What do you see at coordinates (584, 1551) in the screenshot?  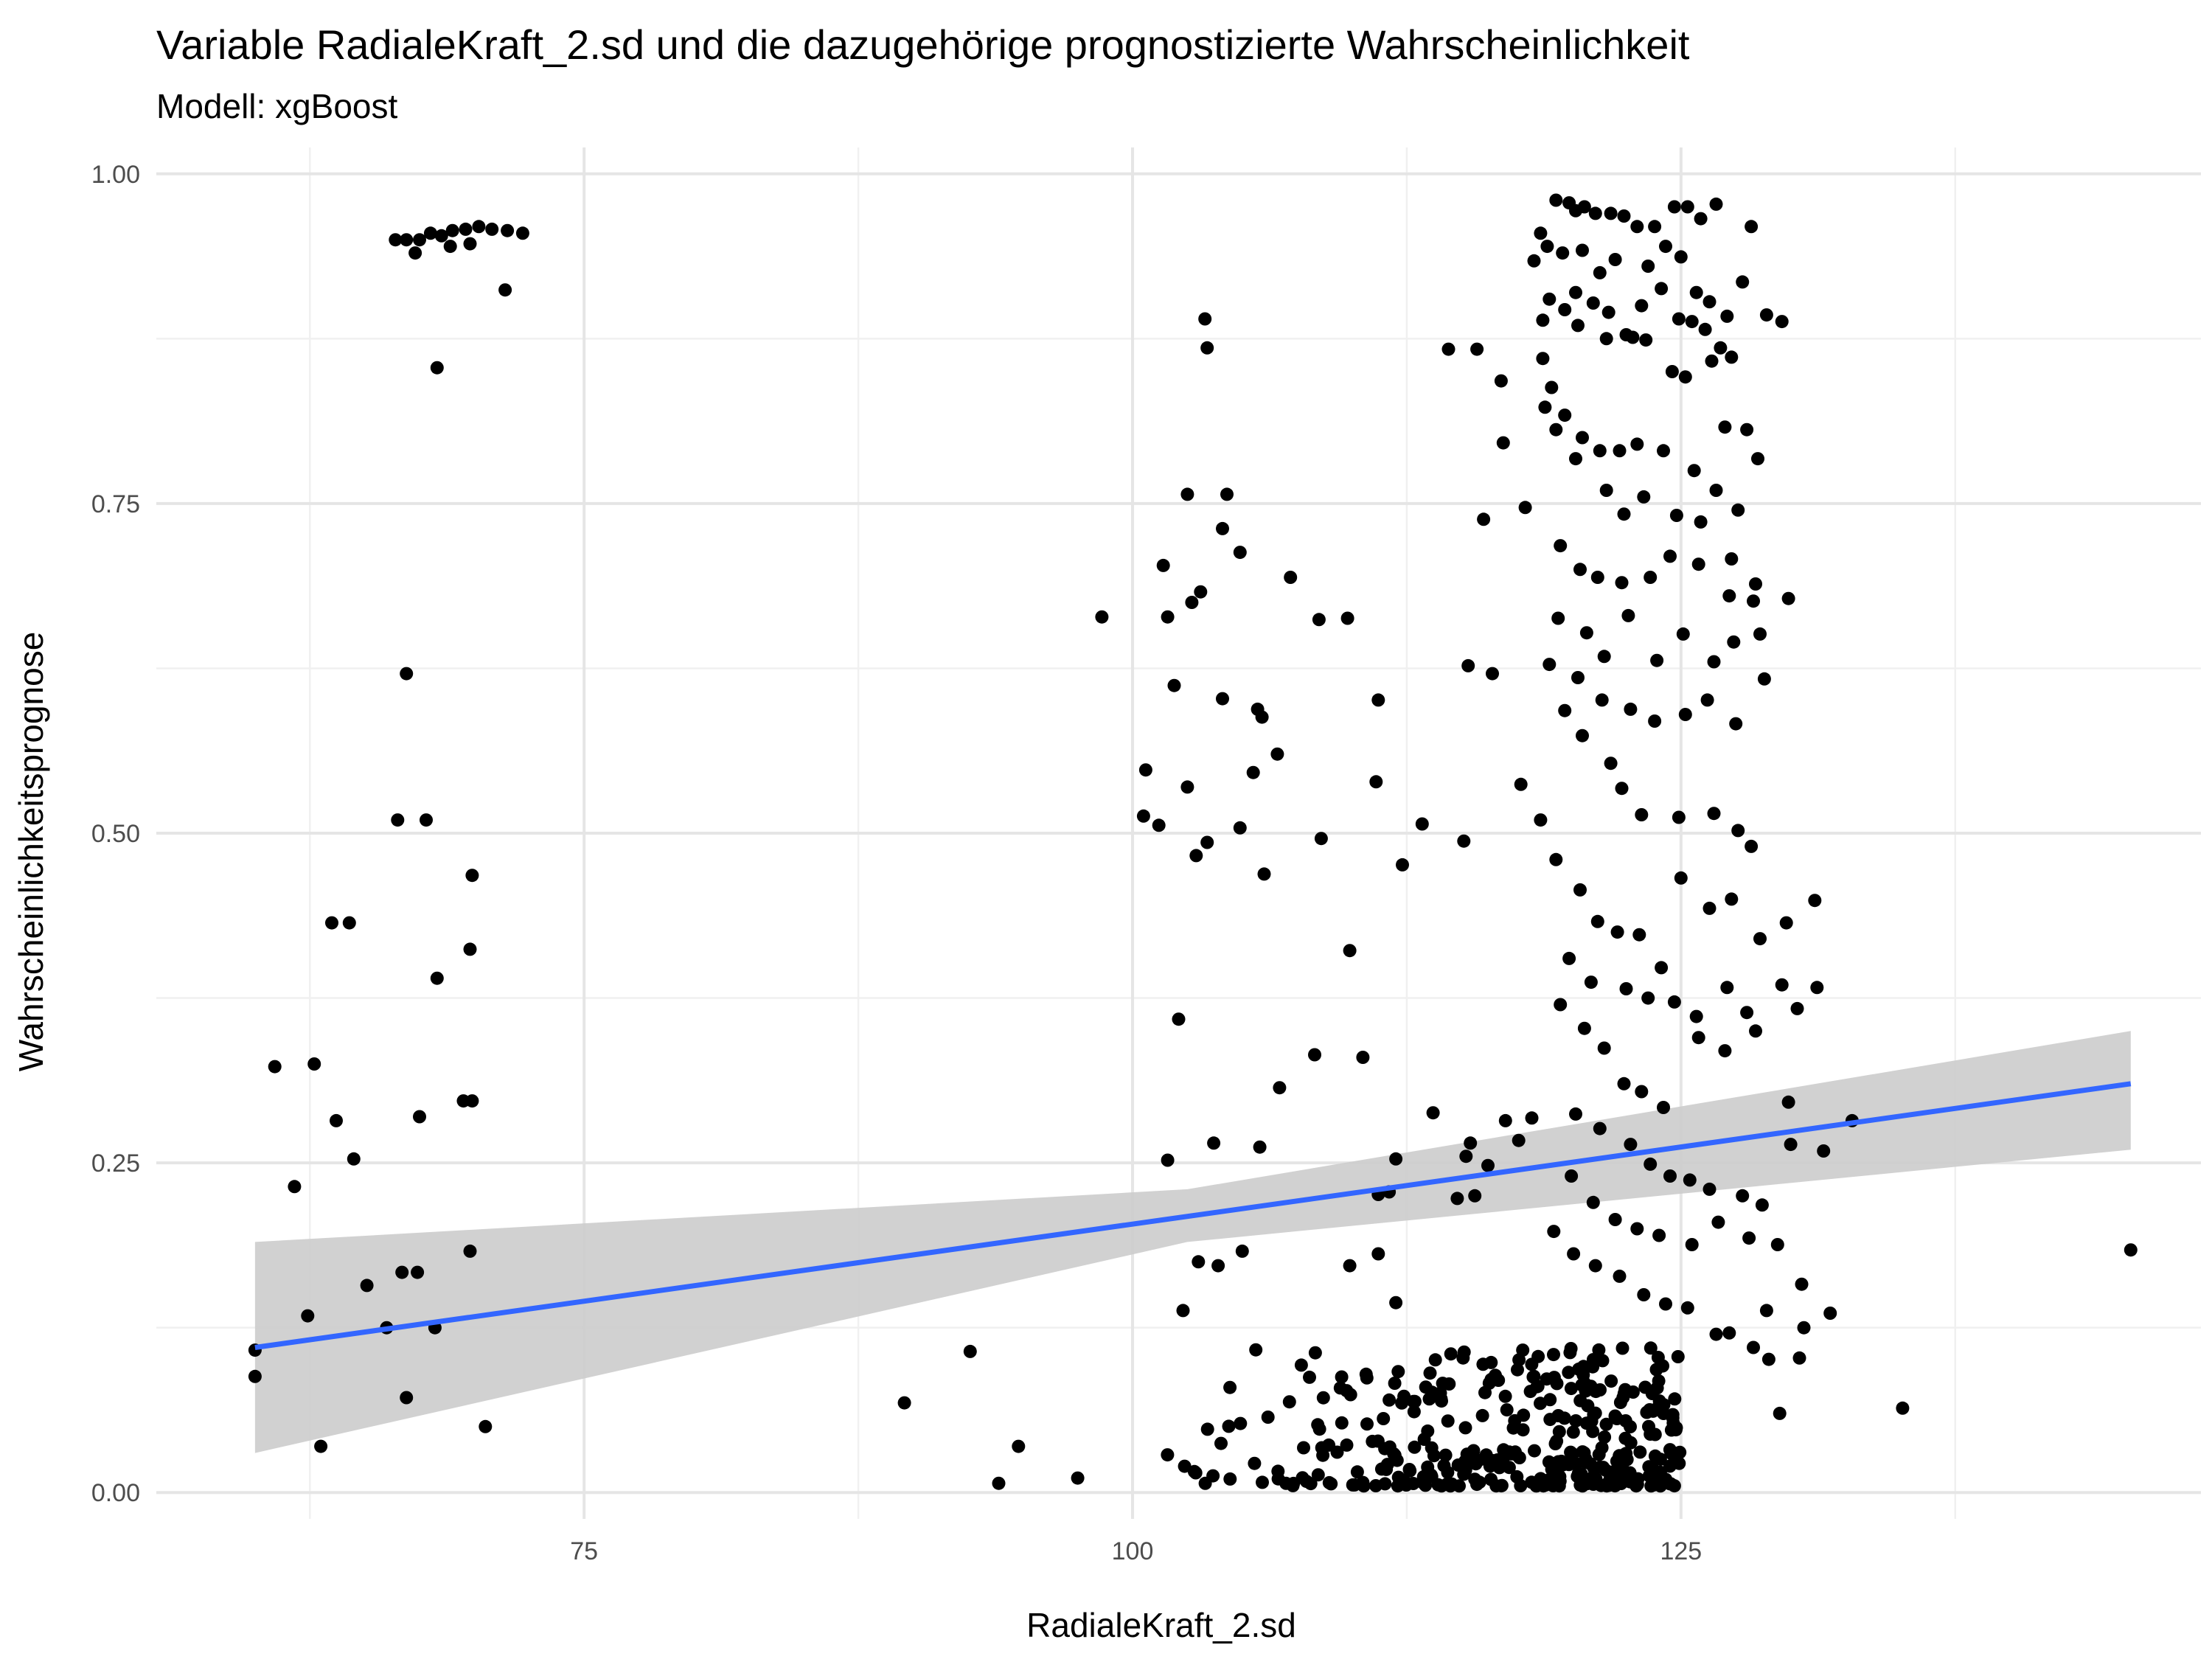 I see `x-tick-label: 75` at bounding box center [584, 1551].